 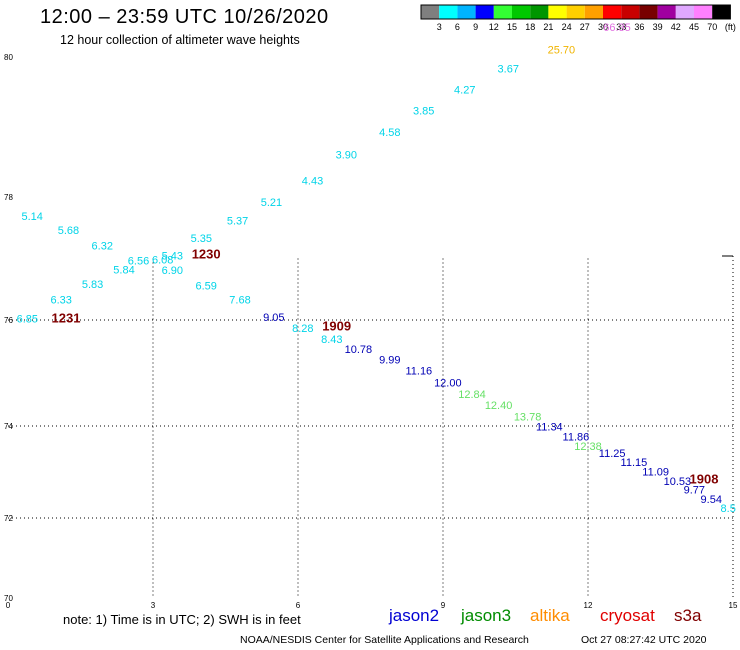 What do you see at coordinates (475, 27) in the screenshot?
I see `color-scale-tick: 9` at bounding box center [475, 27].